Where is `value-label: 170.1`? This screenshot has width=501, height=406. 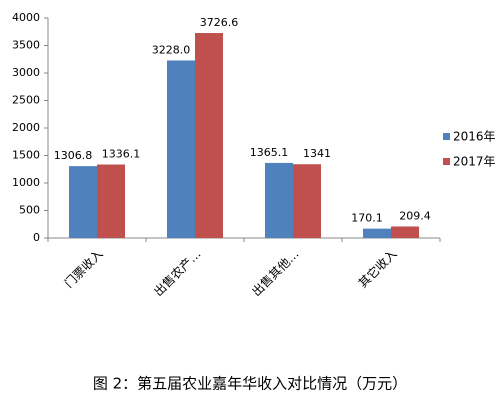 value-label: 170.1 is located at coordinates (367, 218).